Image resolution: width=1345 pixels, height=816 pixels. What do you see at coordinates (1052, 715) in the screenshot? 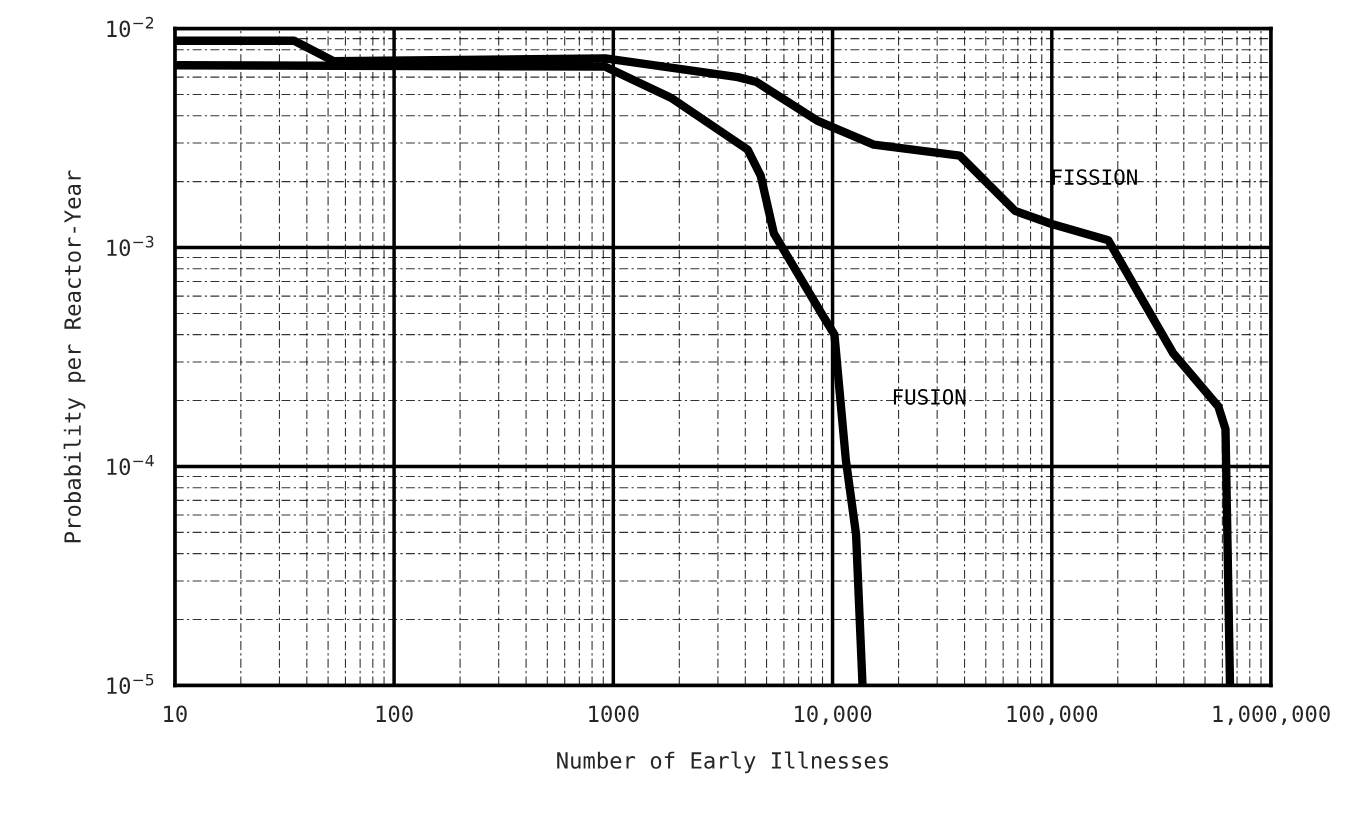
I see `x-tick-label: 100,000` at bounding box center [1052, 715].